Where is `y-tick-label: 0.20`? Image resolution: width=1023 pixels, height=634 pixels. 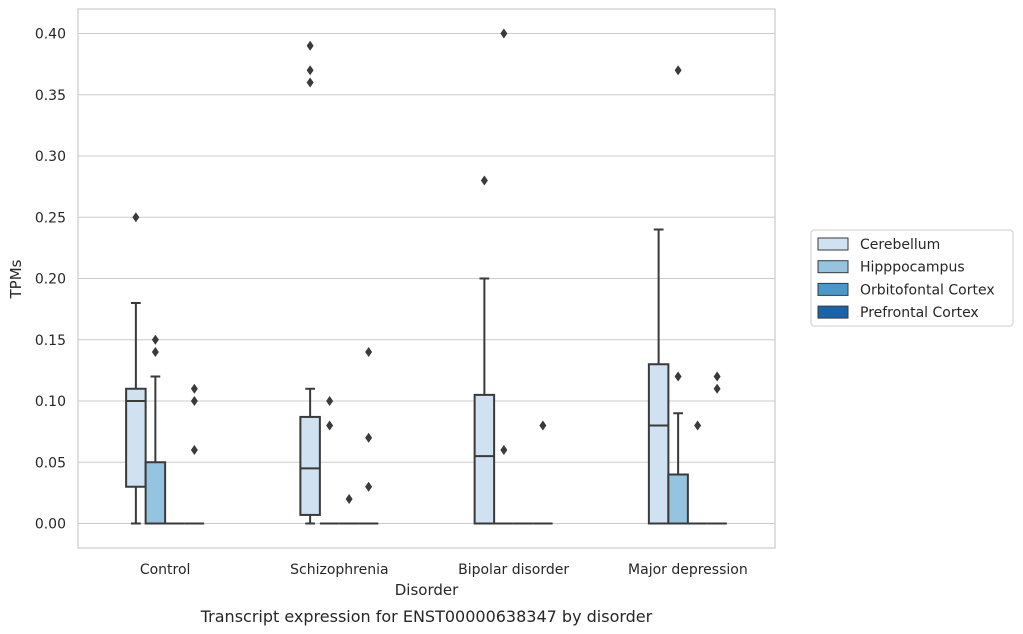
y-tick-label: 0.20 is located at coordinates (50, 280).